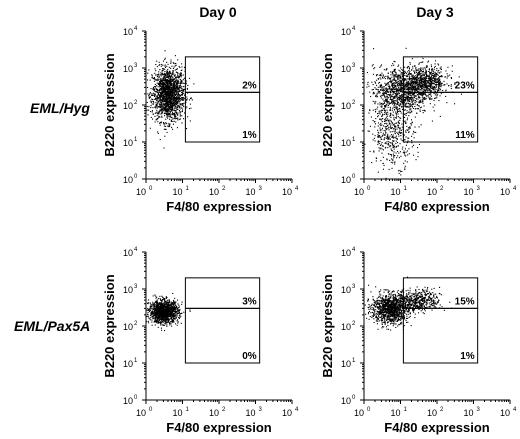 The height and width of the screenshot is (439, 520). What do you see at coordinates (465, 85) in the screenshot?
I see `gate-upper-percent: 23%` at bounding box center [465, 85].